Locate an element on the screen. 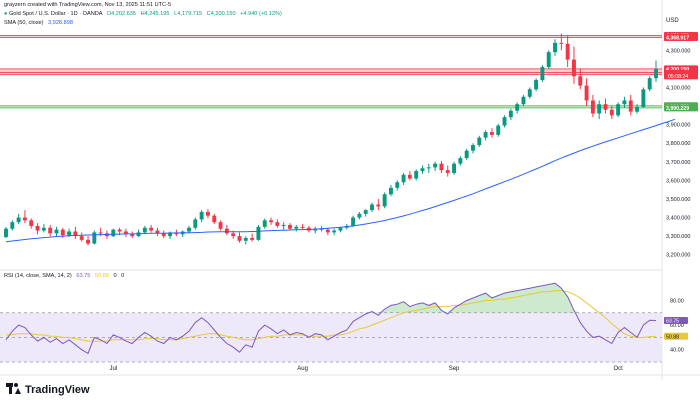 The width and height of the screenshot is (700, 404). price-tick-label: 3,900.000 is located at coordinates (678, 126).